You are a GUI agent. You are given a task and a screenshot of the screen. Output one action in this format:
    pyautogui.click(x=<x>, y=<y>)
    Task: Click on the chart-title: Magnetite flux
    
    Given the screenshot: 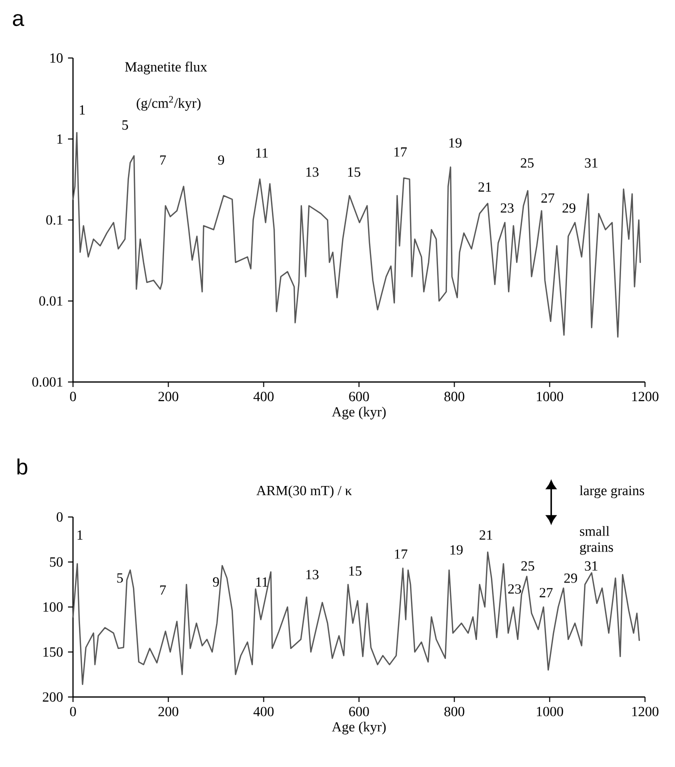 What is the action you would take?
    pyautogui.click(x=166, y=68)
    